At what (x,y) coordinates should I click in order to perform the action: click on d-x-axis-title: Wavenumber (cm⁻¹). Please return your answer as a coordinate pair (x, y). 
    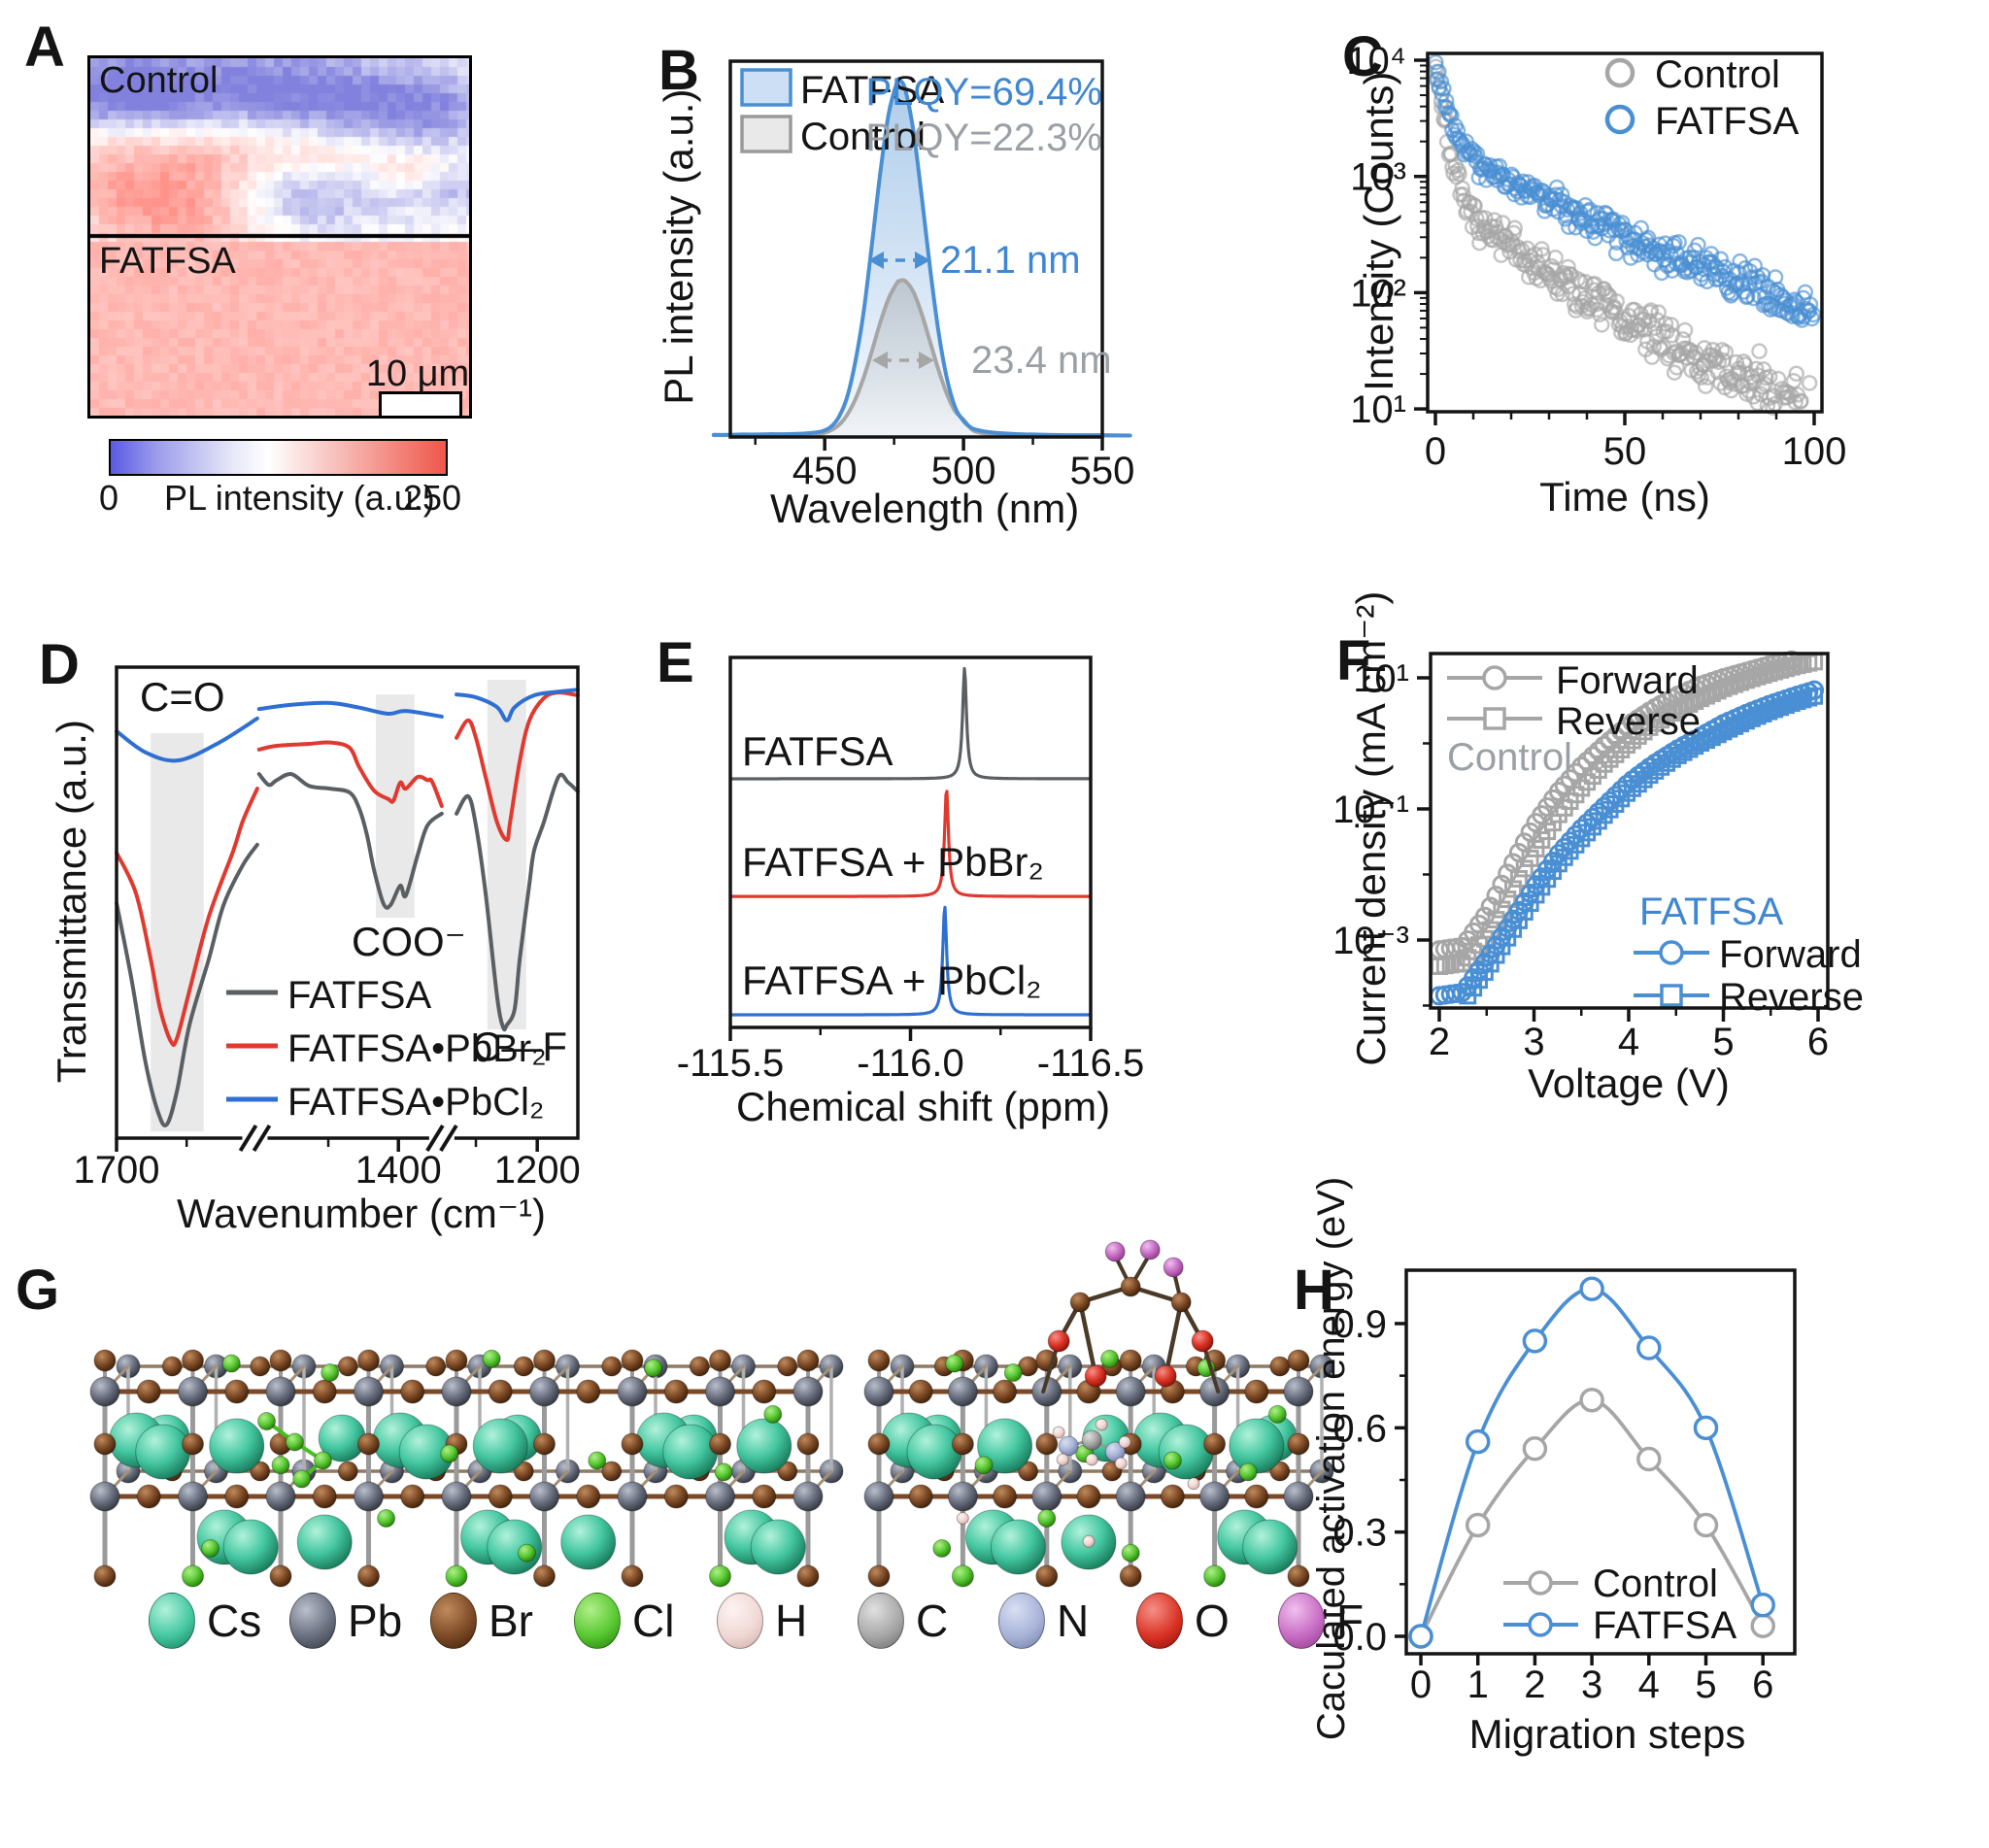
    Looking at the image, I should click on (361, 1213).